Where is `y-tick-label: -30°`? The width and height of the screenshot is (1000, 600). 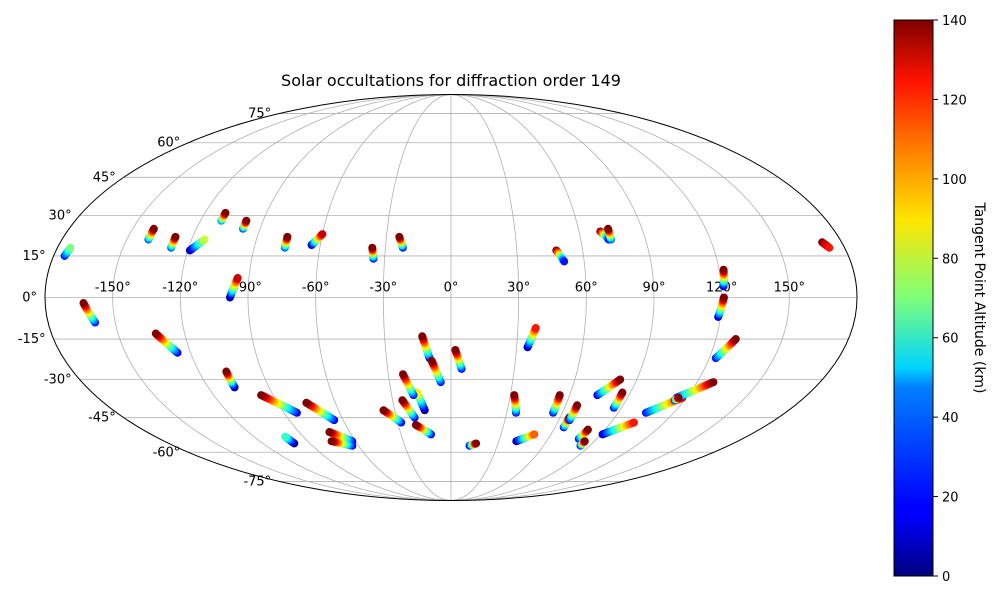
y-tick-label: -30° is located at coordinates (58, 380).